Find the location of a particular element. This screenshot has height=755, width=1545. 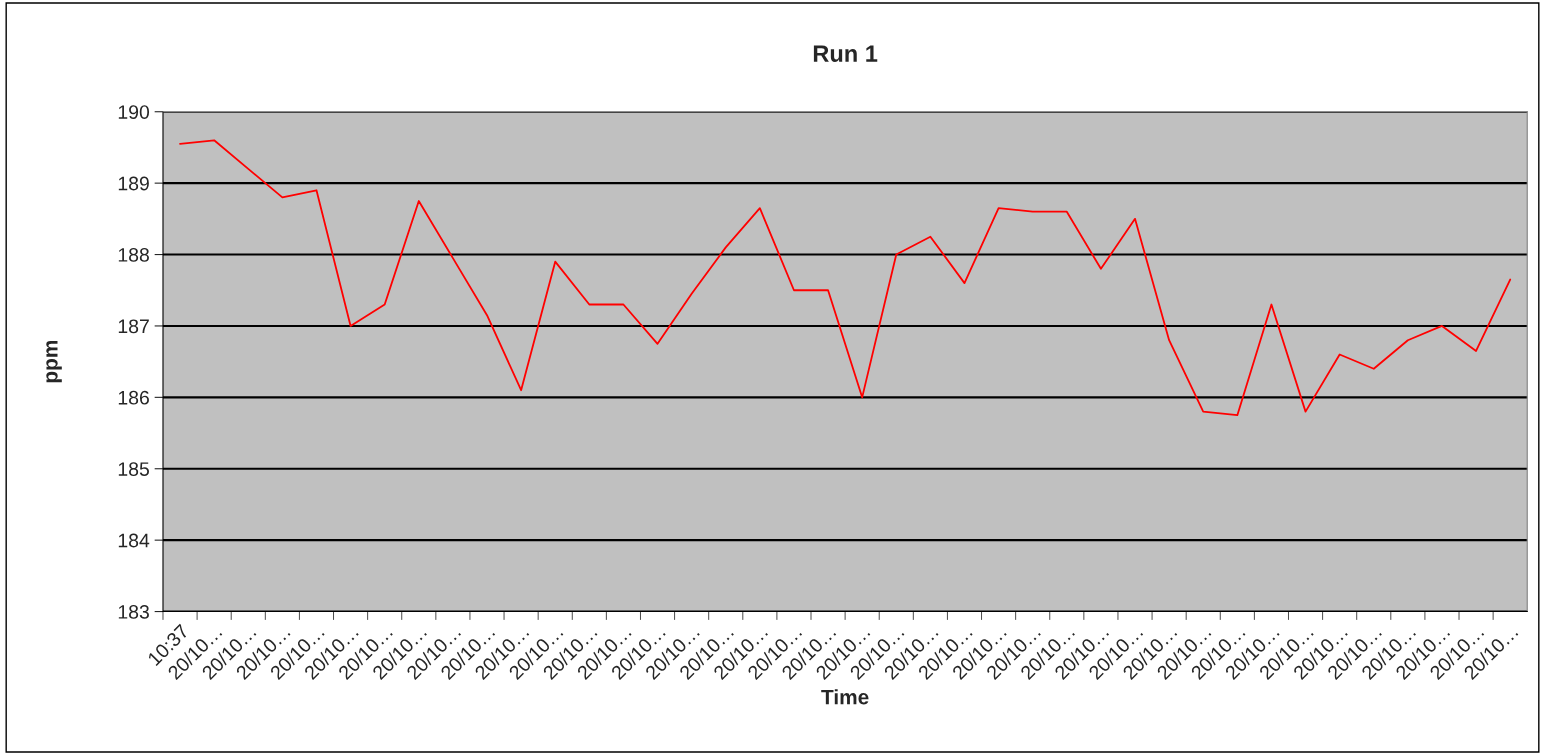

y-tick-label: 184 is located at coordinates (134, 540).